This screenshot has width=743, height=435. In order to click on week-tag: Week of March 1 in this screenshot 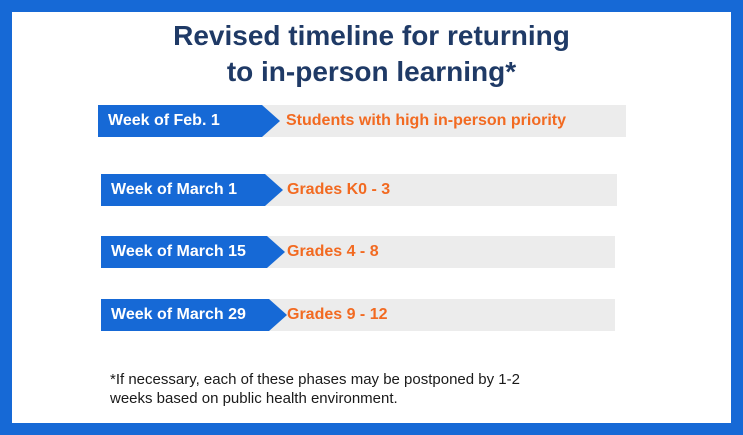, I will do `click(192, 190)`.